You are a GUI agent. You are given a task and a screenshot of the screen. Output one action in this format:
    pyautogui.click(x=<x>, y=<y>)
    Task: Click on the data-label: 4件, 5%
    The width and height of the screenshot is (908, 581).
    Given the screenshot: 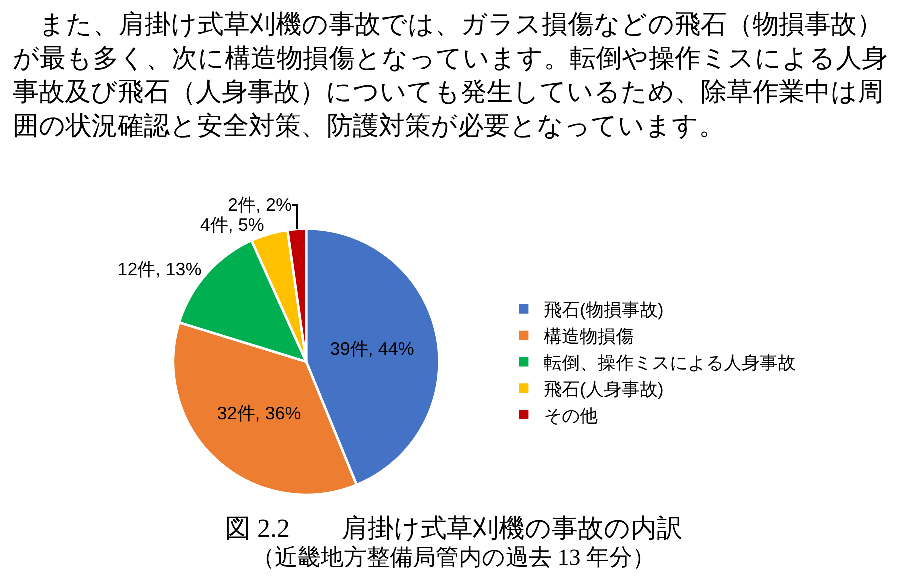 What is the action you would take?
    pyautogui.click(x=232, y=224)
    